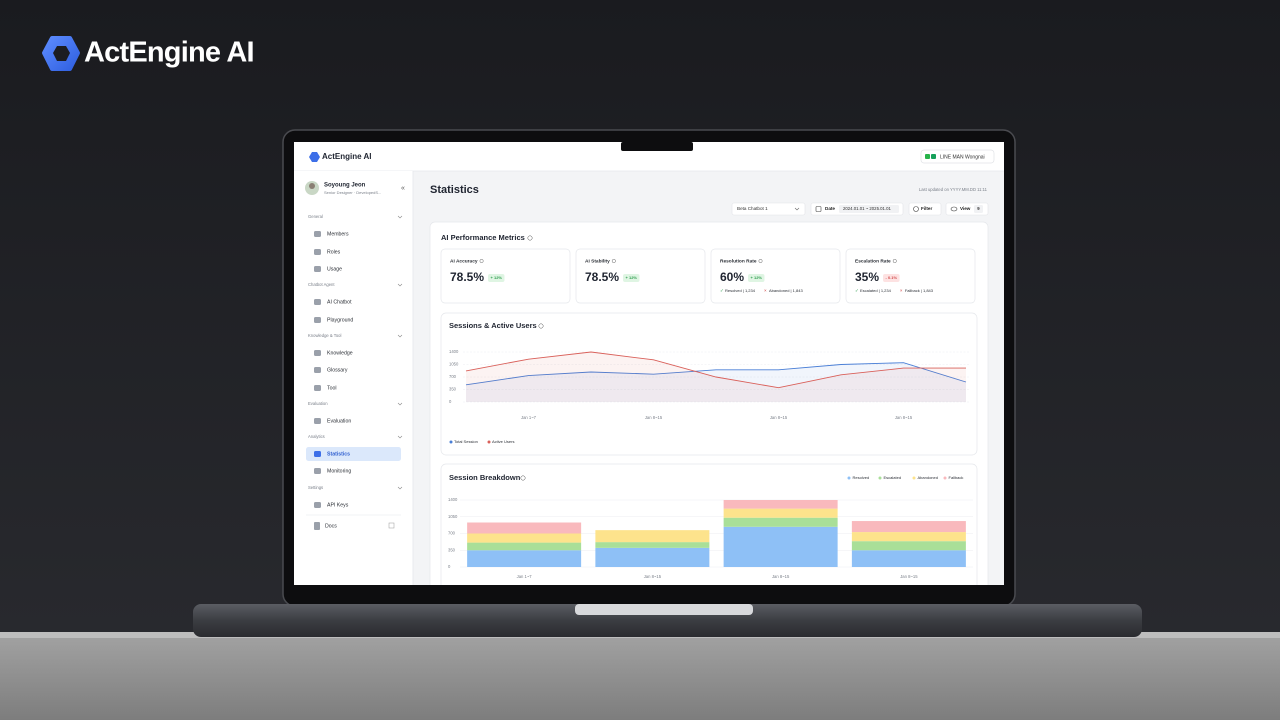 The width and height of the screenshot is (1280, 720). I want to click on x-tick-label: Jan 1~7, so click(529, 417).